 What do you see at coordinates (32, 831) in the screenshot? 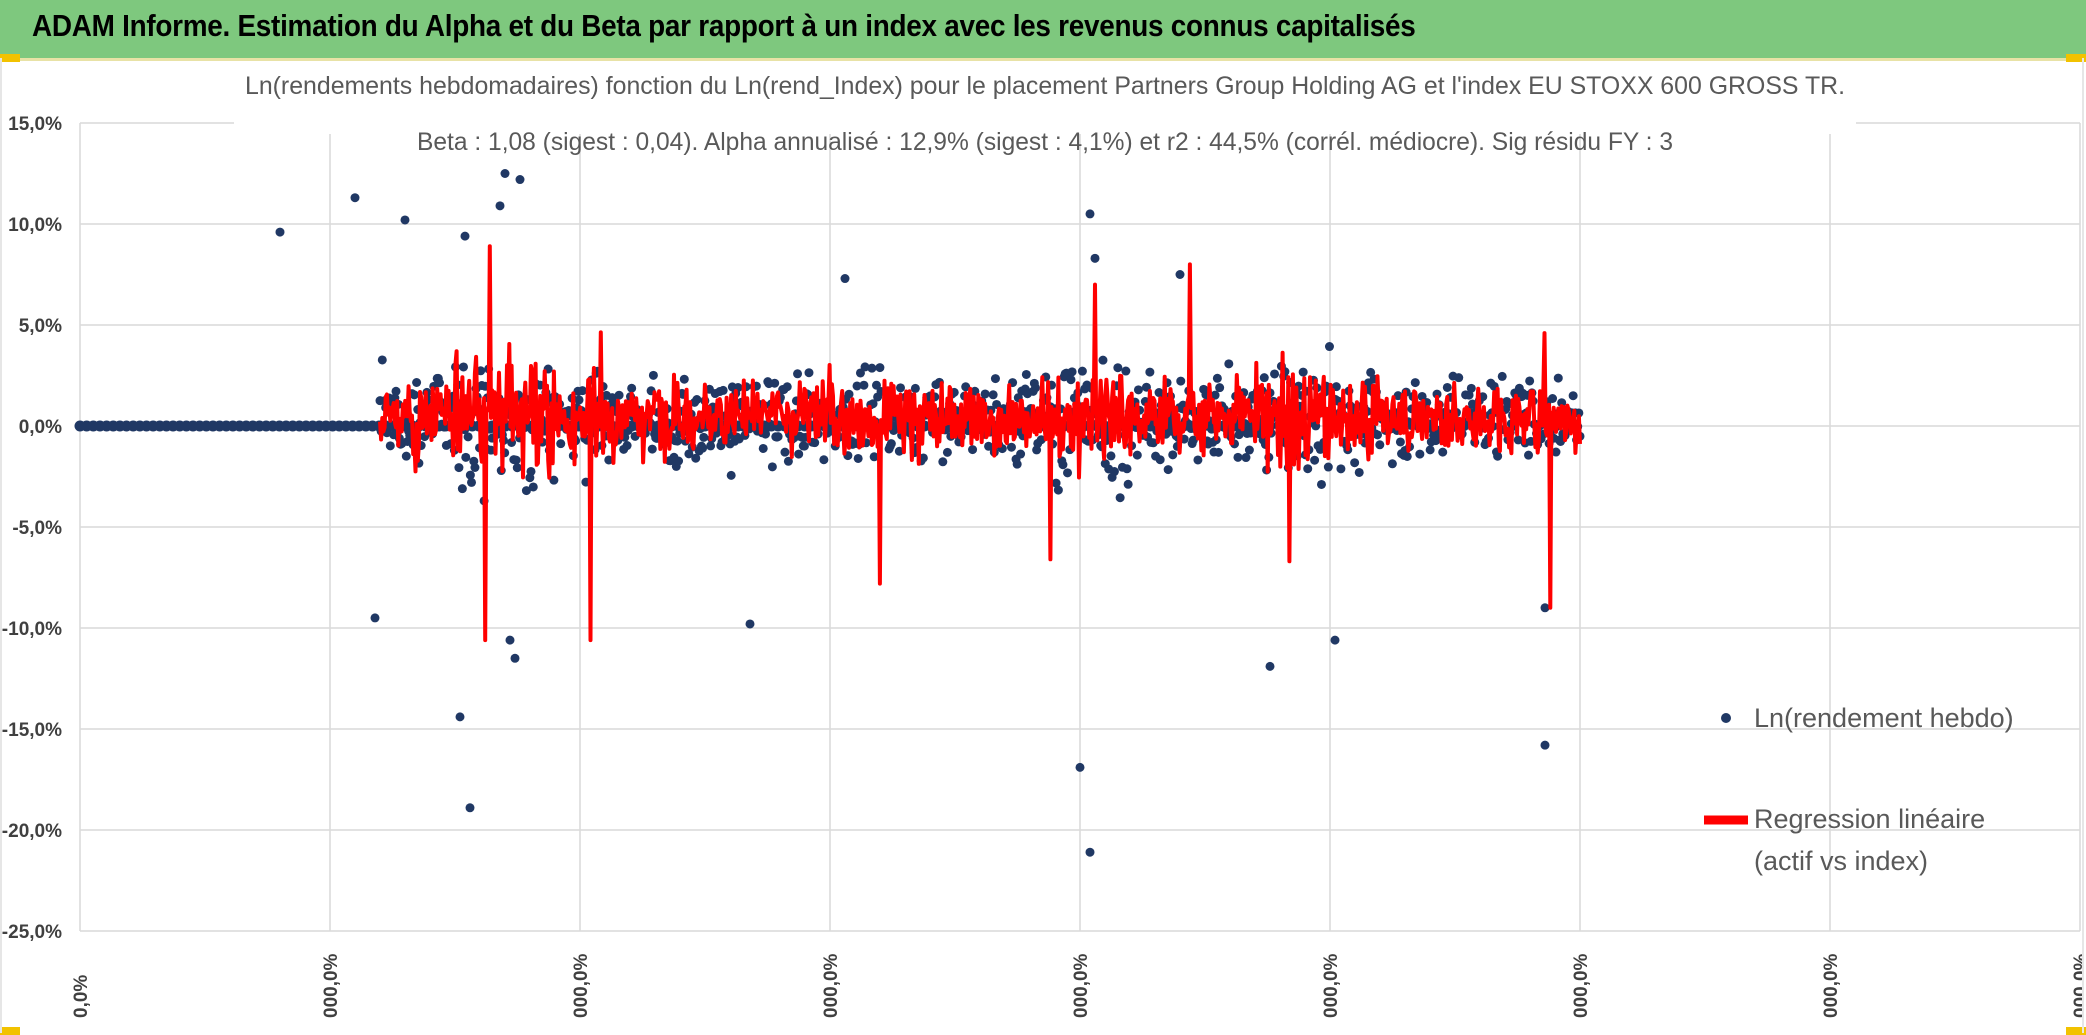
I see `y-tick-label: -20,0%` at bounding box center [32, 831].